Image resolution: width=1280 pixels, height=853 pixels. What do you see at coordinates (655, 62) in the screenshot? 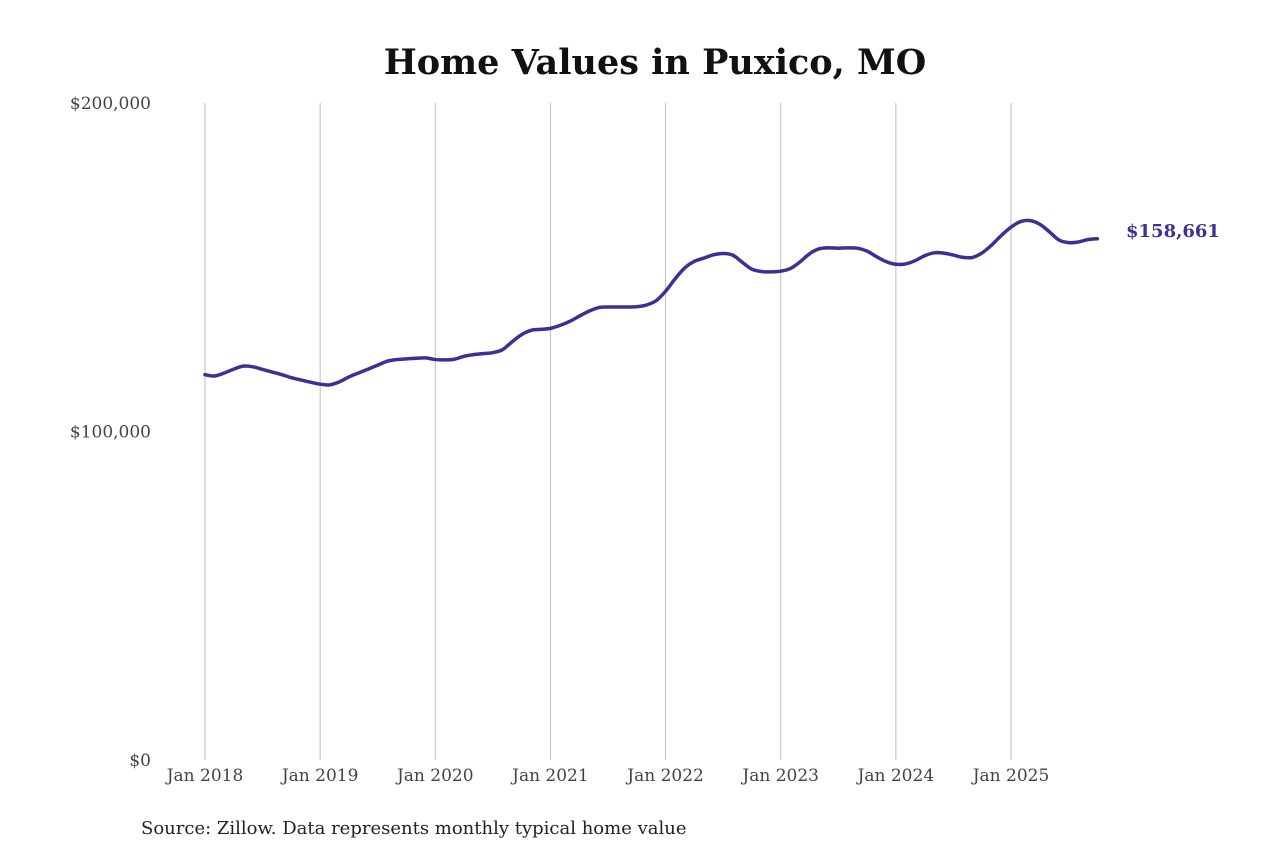
I see `chart-title: Home Values in Puxico, MO` at bounding box center [655, 62].